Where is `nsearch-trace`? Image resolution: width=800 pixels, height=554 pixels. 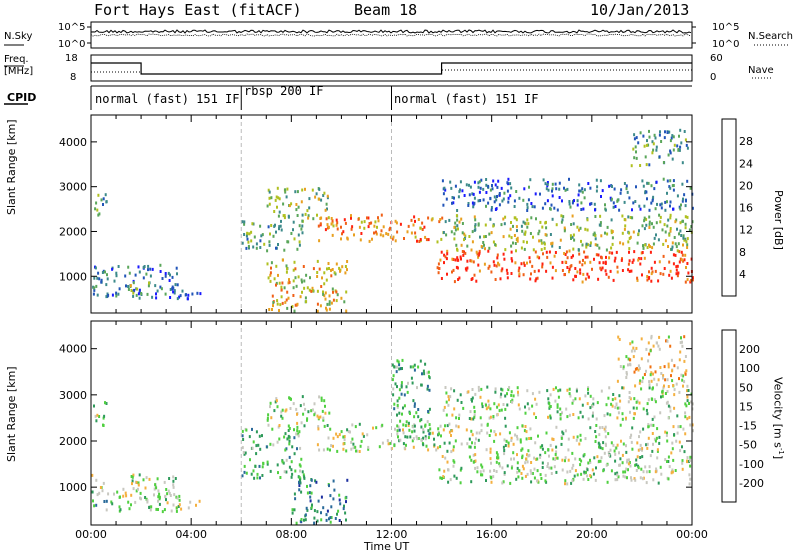 nsearch-trace is located at coordinates (391, 35).